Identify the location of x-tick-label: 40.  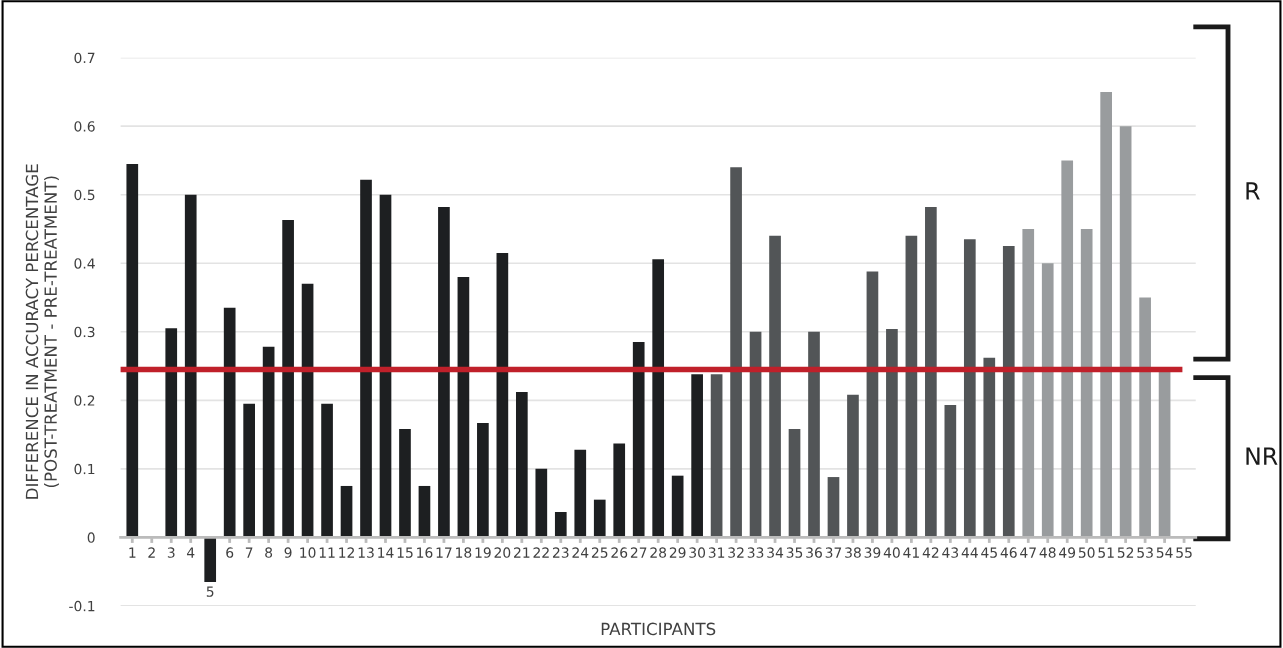
(891, 552).